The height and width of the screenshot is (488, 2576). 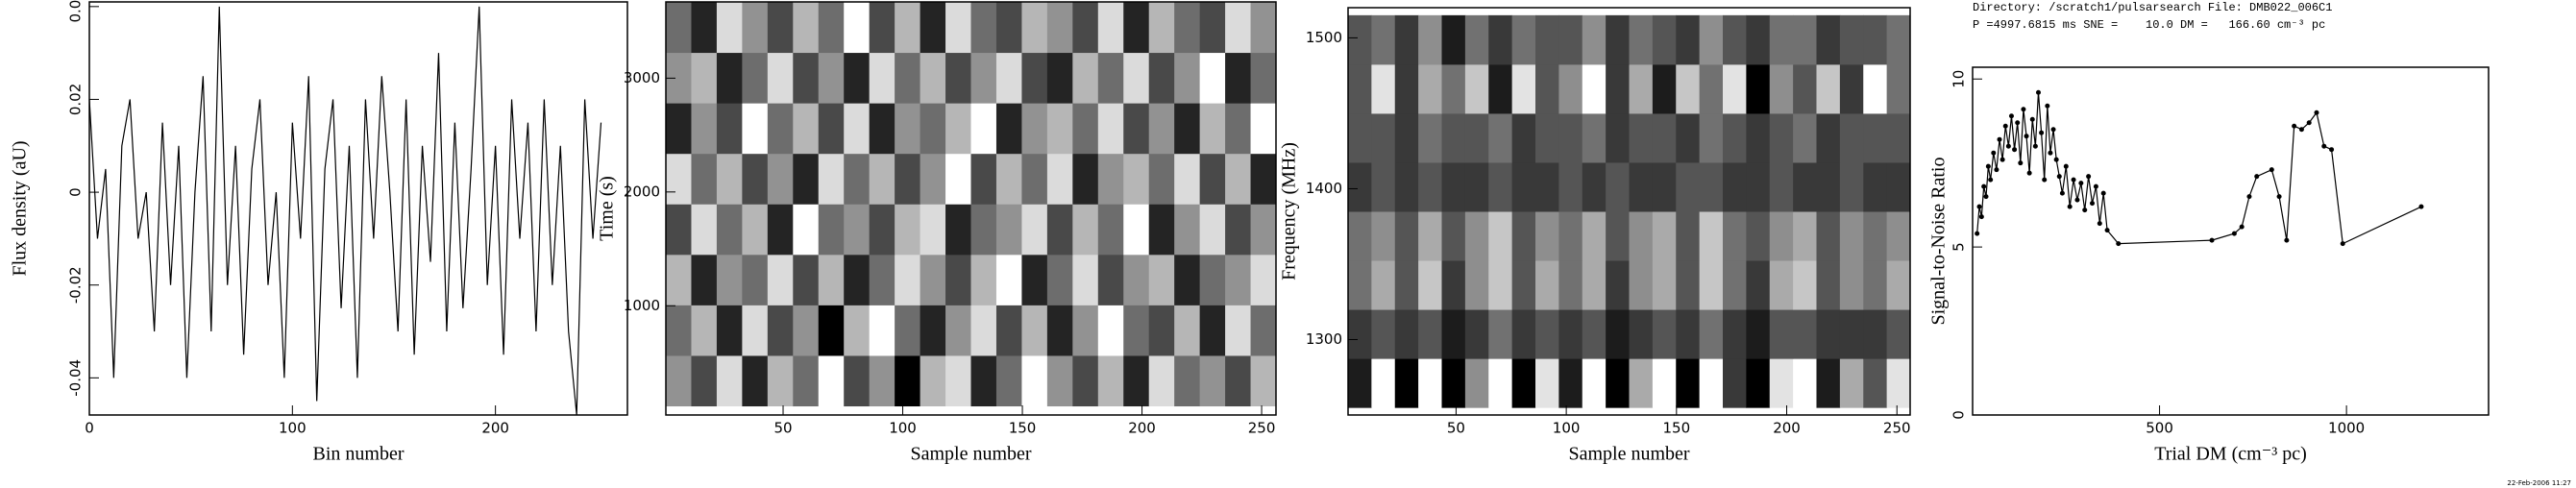 I want to click on x-tick-label: 150, so click(x=1677, y=428).